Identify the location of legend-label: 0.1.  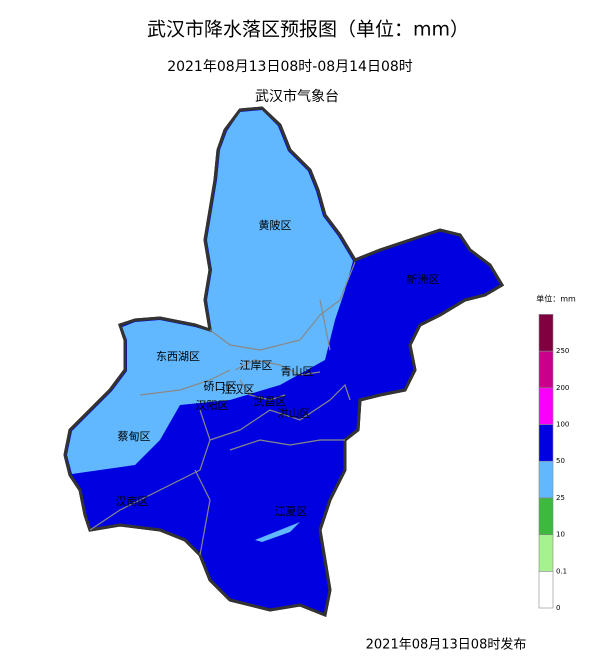
(561, 571).